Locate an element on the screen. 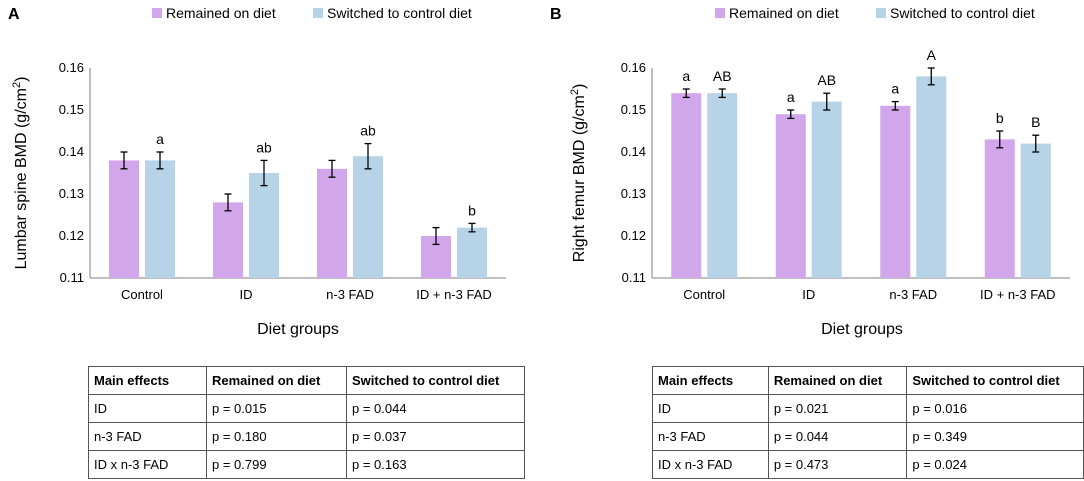 The height and width of the screenshot is (481, 1084). table-cell: p = 0.473 is located at coordinates (837, 464).